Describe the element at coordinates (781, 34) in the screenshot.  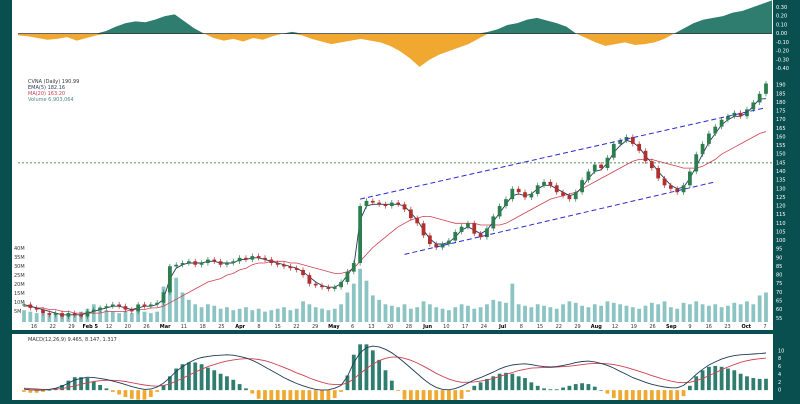
I see `osc-y-tick: 0.00` at that location.